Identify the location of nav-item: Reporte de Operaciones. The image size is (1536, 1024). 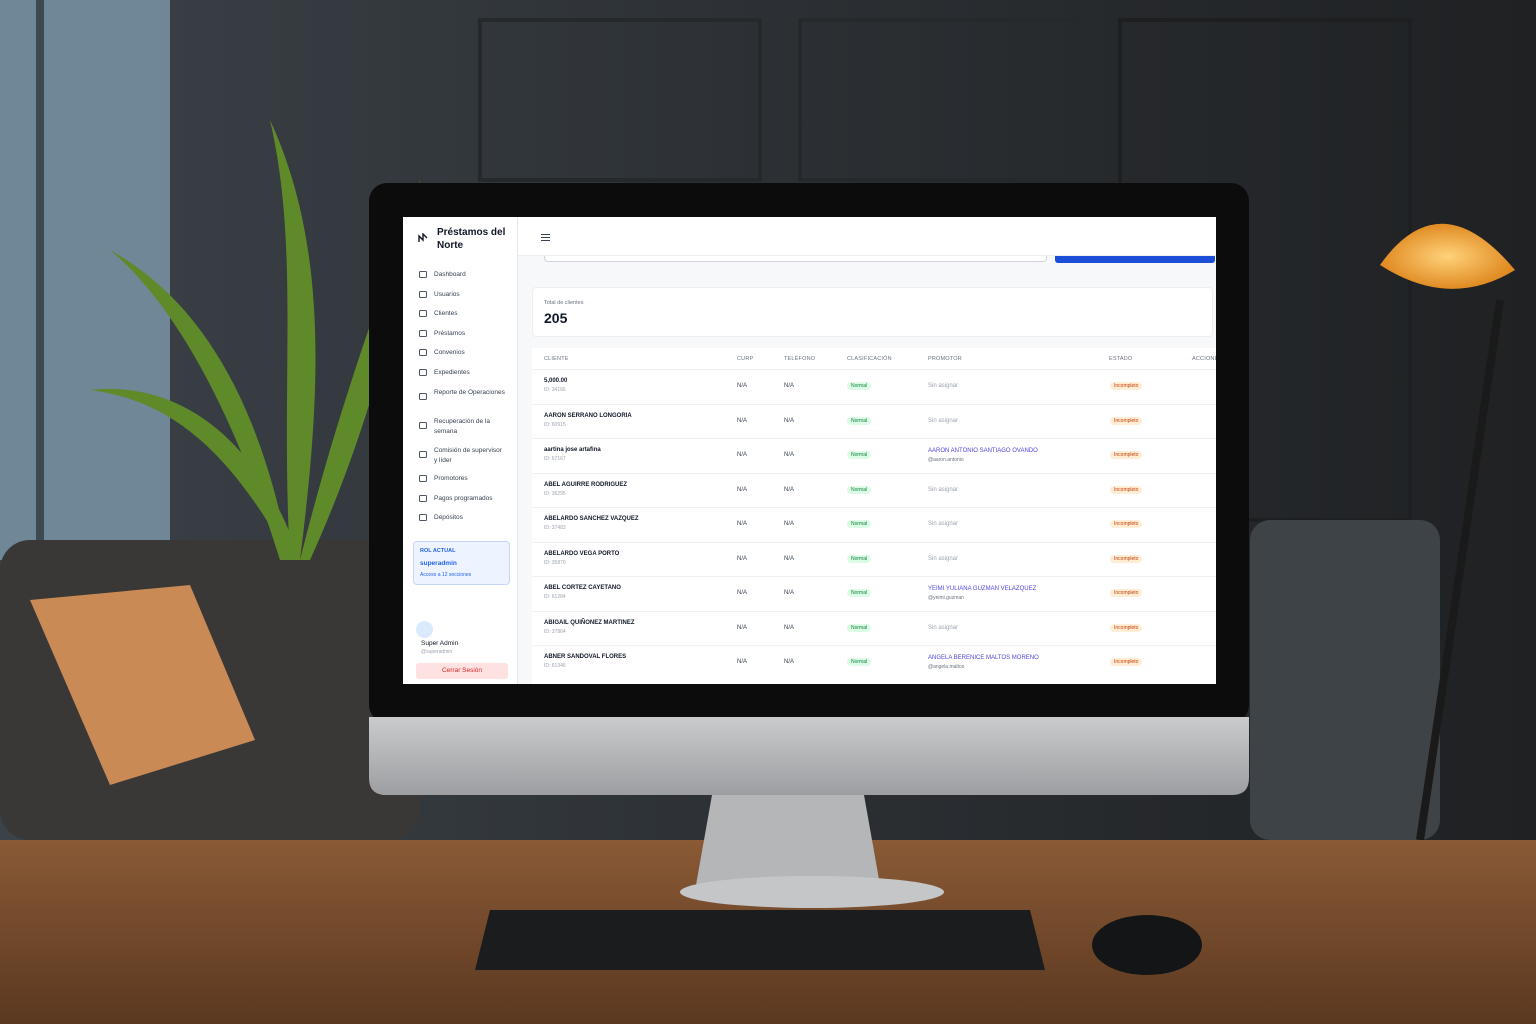
(469, 392).